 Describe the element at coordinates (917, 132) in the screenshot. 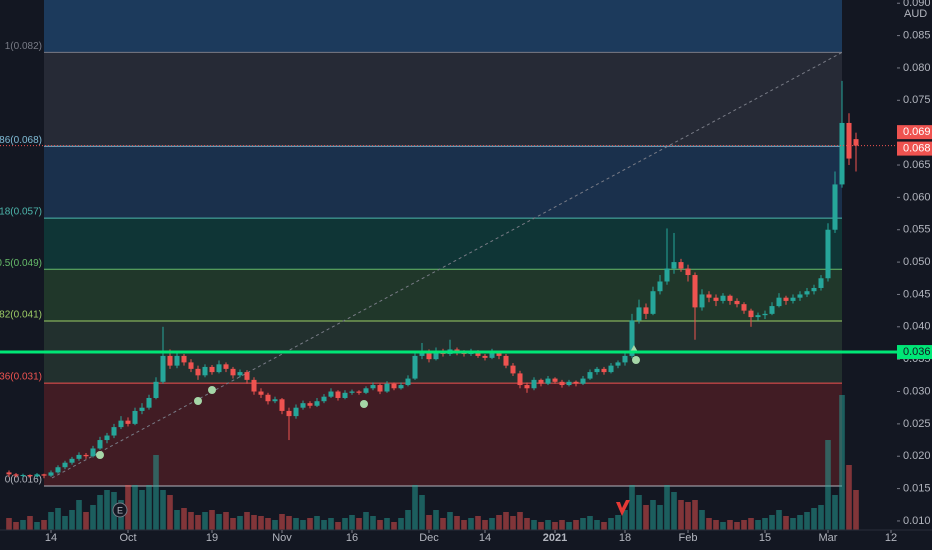

I see `price-label: 0.069` at that location.